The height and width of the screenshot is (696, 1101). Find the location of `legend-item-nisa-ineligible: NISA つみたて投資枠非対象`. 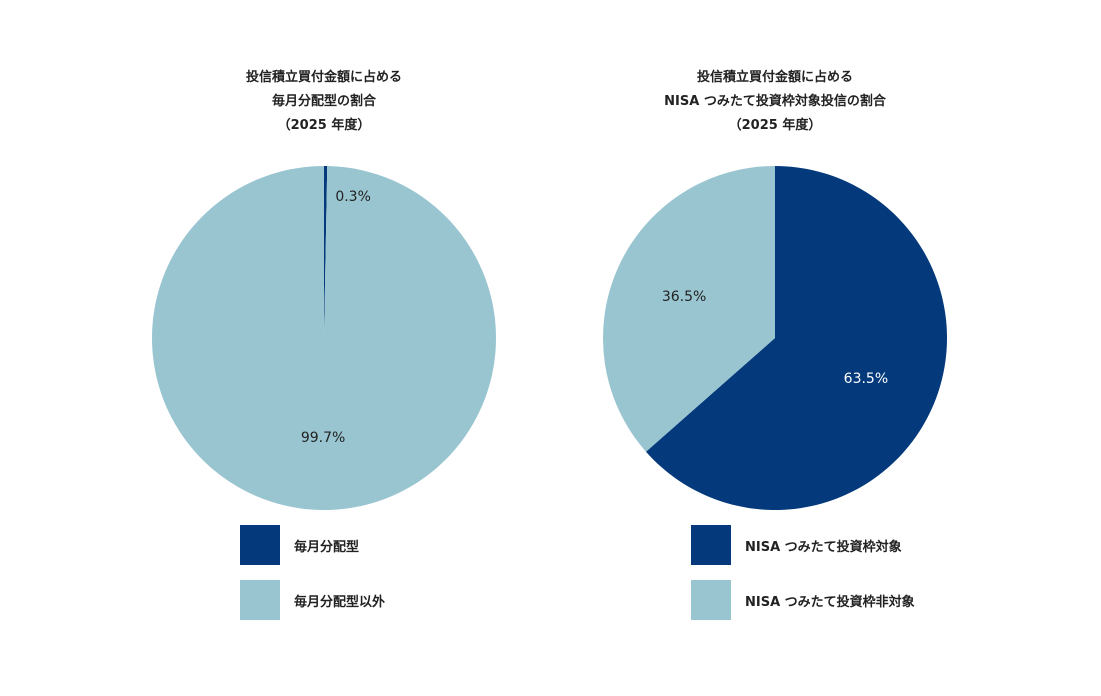

legend-item-nisa-ineligible: NISA つみたて投資枠非対象 is located at coordinates (803, 600).